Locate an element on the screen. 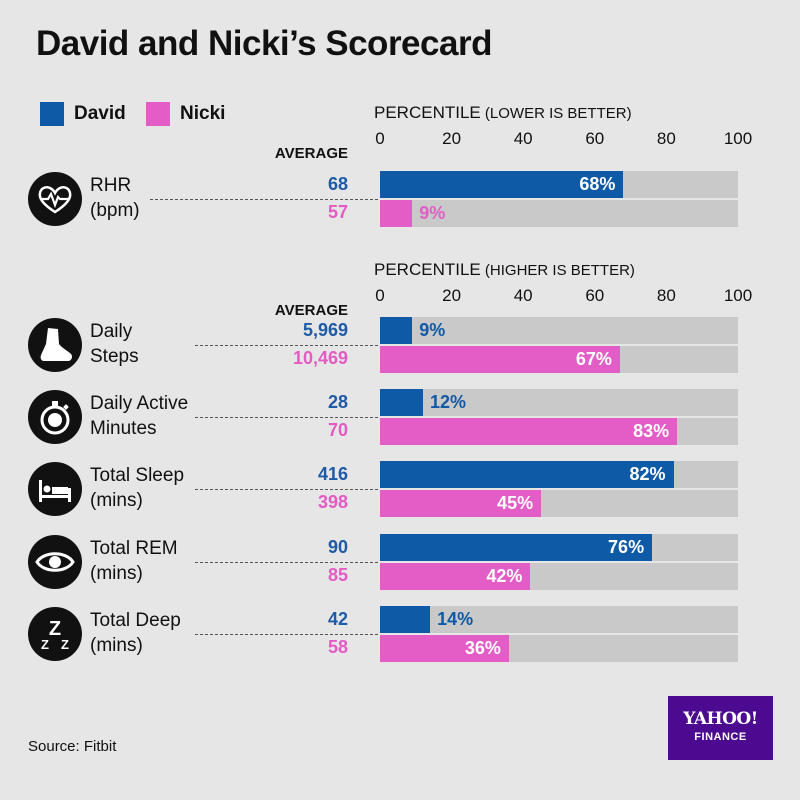  percentile-header: PERCENTILE (LOWER IS BETTER) is located at coordinates (503, 113).